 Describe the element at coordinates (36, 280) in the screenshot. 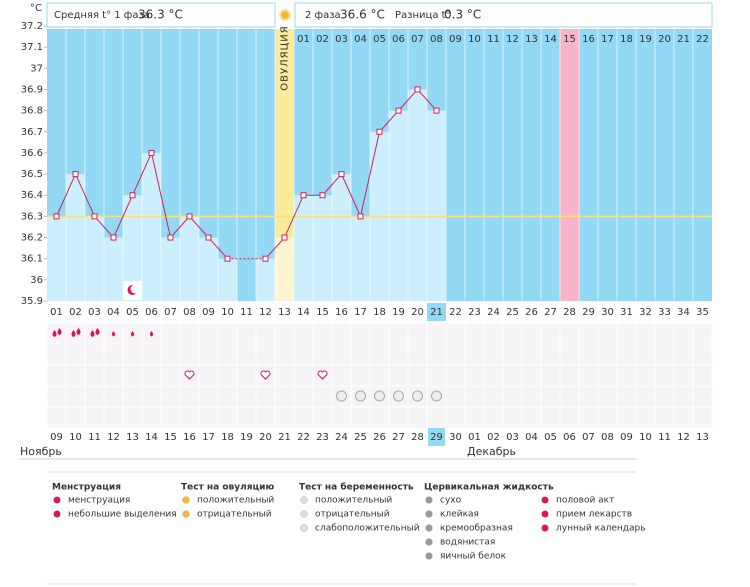

I see `y-tick-label: 36` at that location.